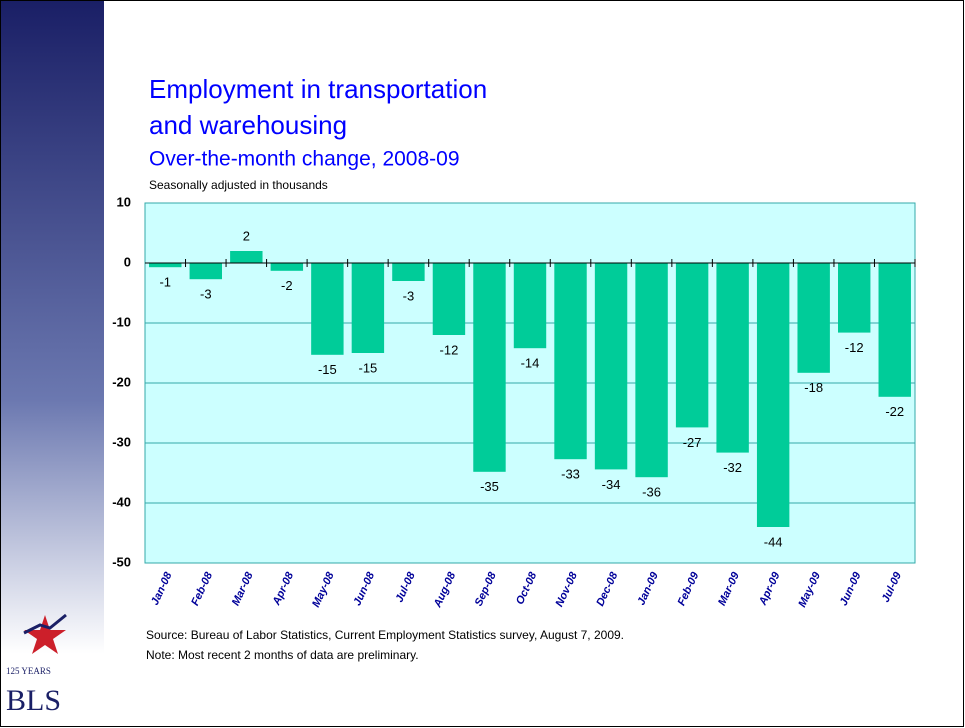 The height and width of the screenshot is (728, 965). I want to click on data-label: -14, so click(530, 363).